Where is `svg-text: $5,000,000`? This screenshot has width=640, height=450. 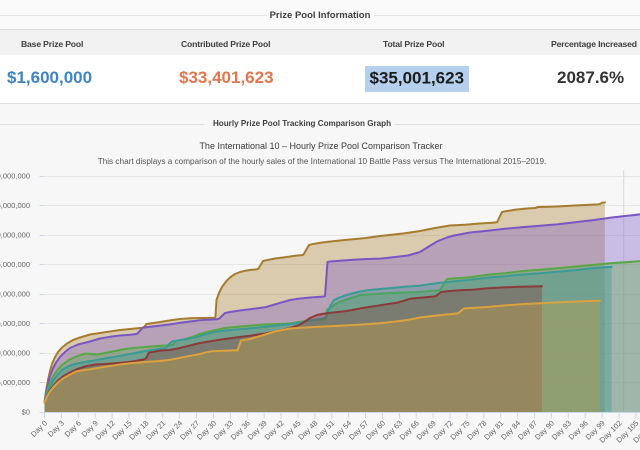 svg-text: $5,000,000 is located at coordinates (15, 382).